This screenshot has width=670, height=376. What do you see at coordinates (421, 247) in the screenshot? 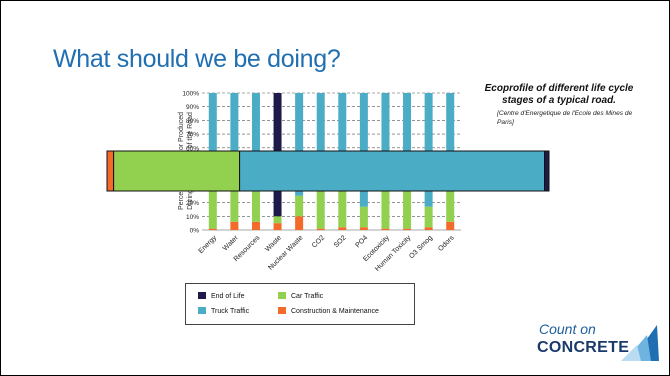
I see `x-tick-label: O3 Smog` at bounding box center [421, 247].